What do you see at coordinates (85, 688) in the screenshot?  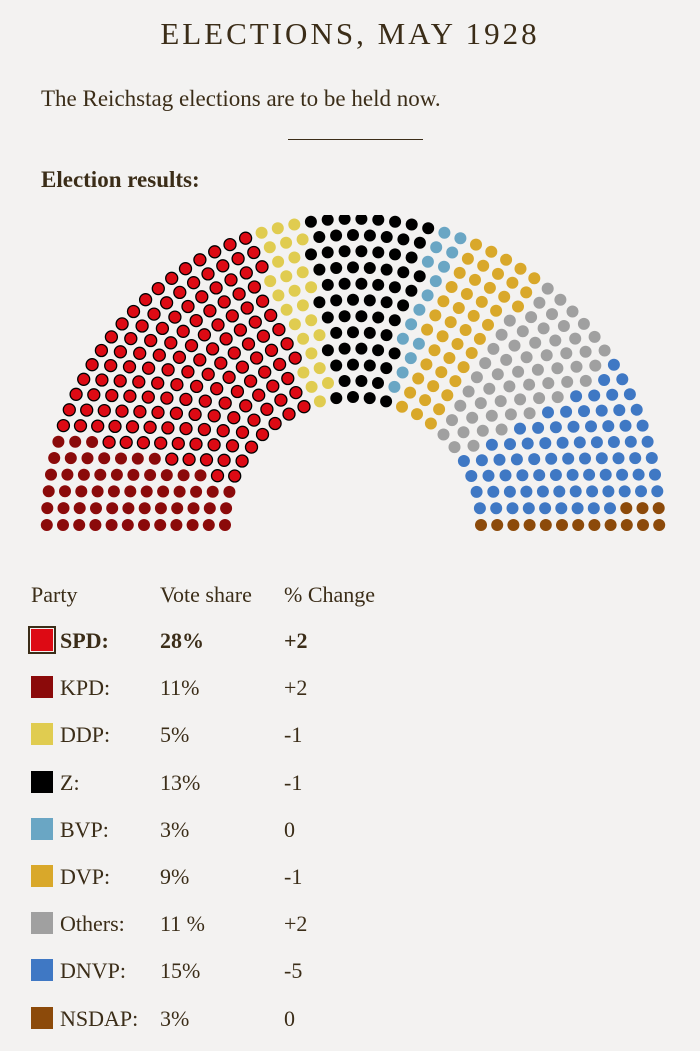 I see `party-name: KPD:` at bounding box center [85, 688].